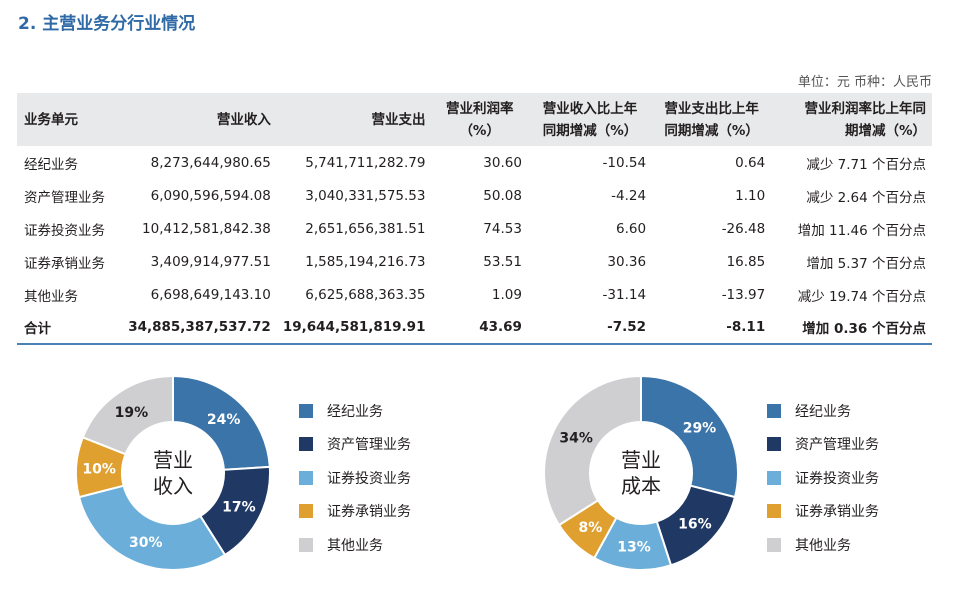 This screenshot has height=594, width=954. What do you see at coordinates (629, 195) in the screenshot?
I see `cell-revenue-yoy: -4.24` at bounding box center [629, 195].